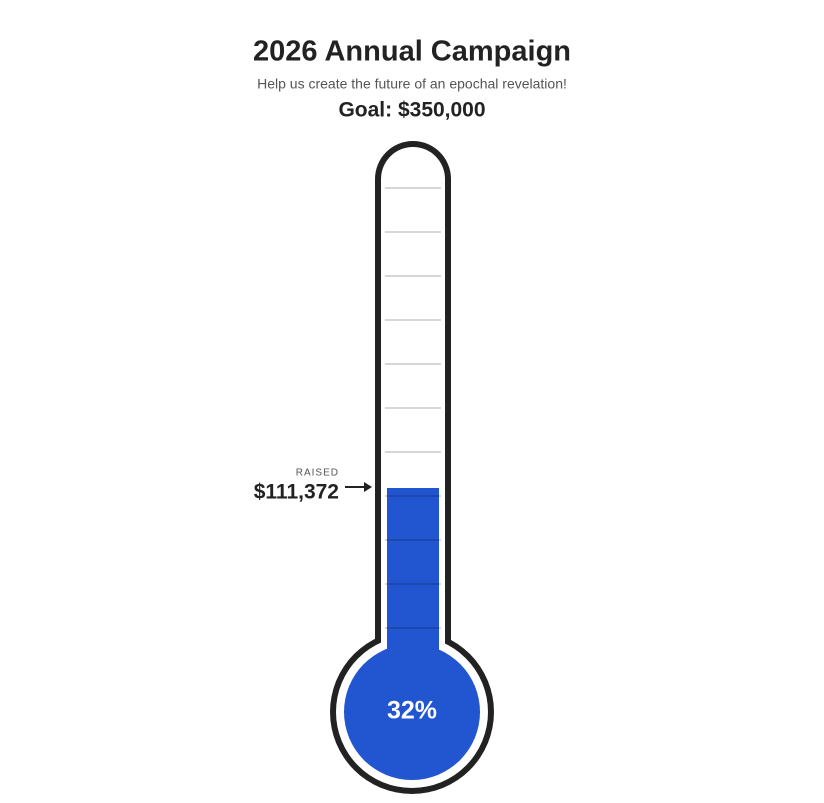  Describe the element at coordinates (412, 52) in the screenshot. I see `chart-title: 2026 Annual Campaign` at that location.